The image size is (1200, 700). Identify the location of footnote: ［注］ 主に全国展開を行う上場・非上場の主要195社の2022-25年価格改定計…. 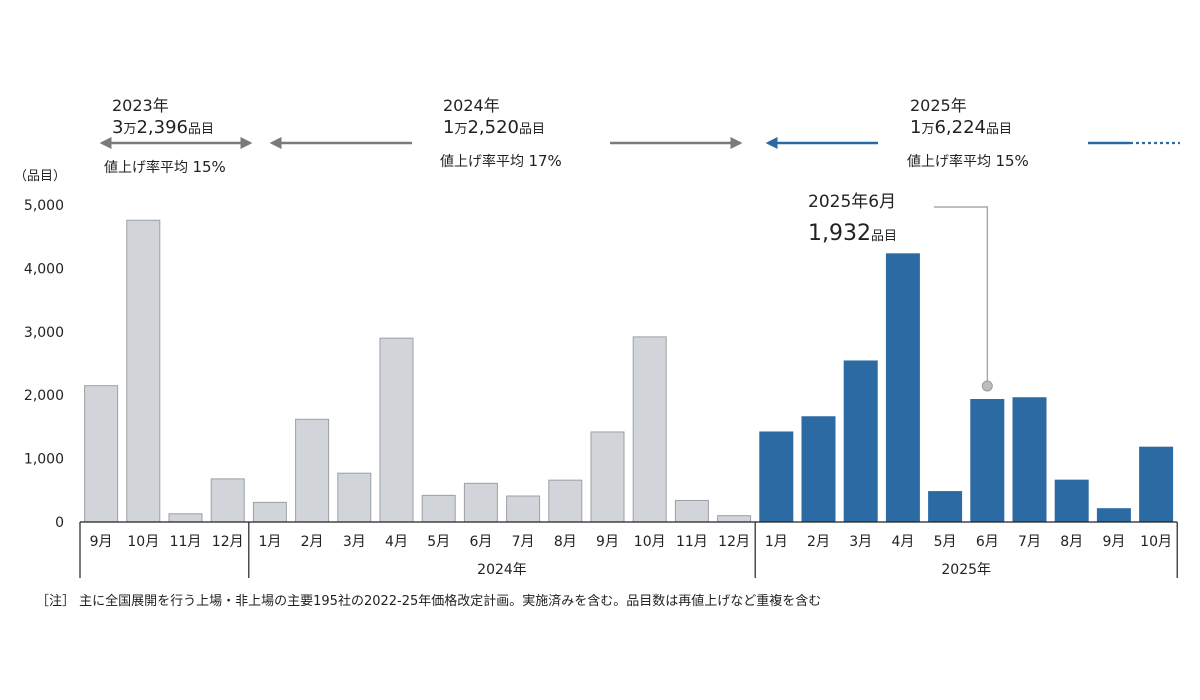
(428, 601).